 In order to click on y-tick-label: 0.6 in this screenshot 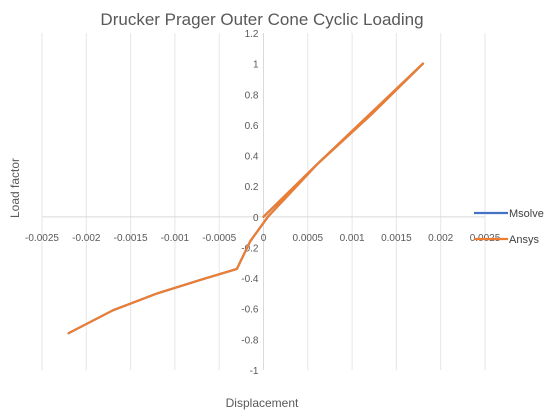, I will do `click(252, 126)`.